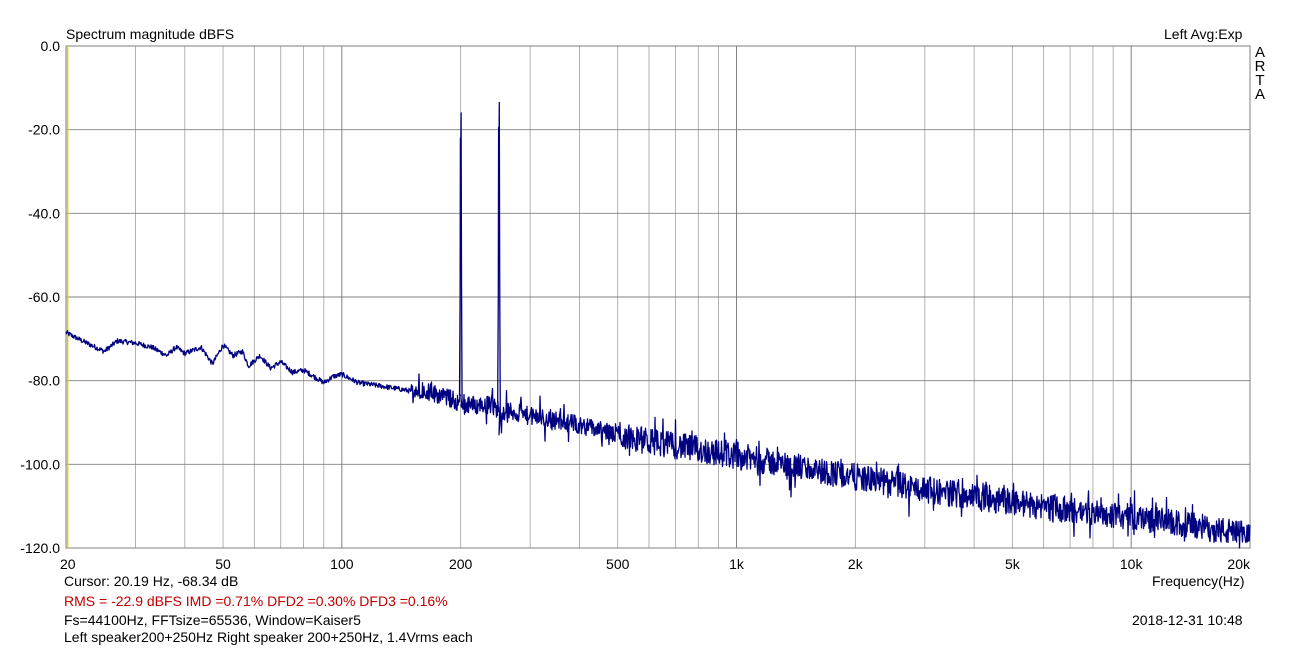 This screenshot has height=648, width=1314. What do you see at coordinates (44, 297) in the screenshot?
I see `y-tick-label: -60.0` at bounding box center [44, 297].